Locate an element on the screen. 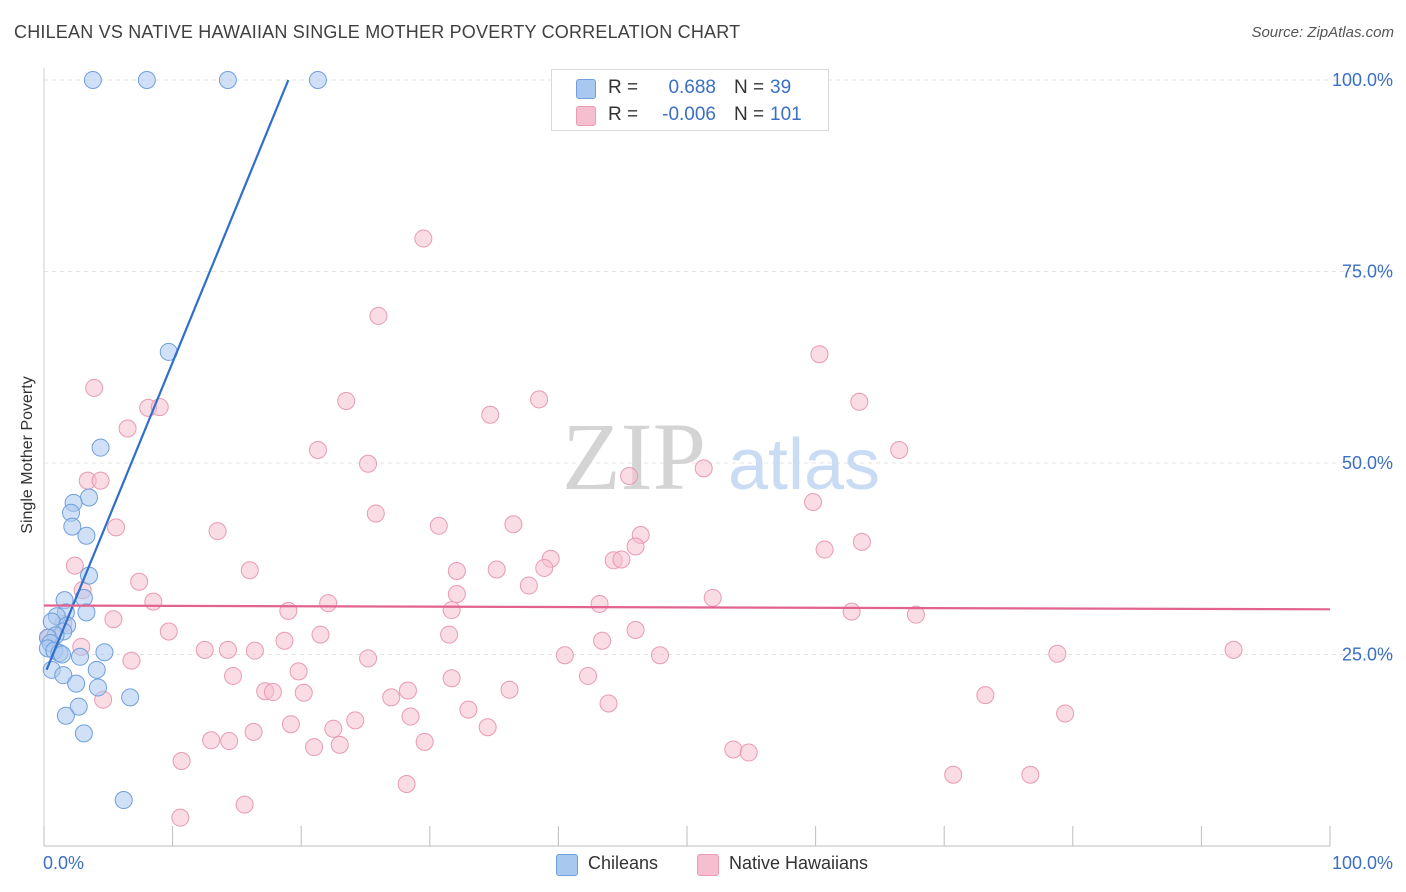 The width and height of the screenshot is (1406, 892). y-tick-label: 75.0% is located at coordinates (1367, 272).